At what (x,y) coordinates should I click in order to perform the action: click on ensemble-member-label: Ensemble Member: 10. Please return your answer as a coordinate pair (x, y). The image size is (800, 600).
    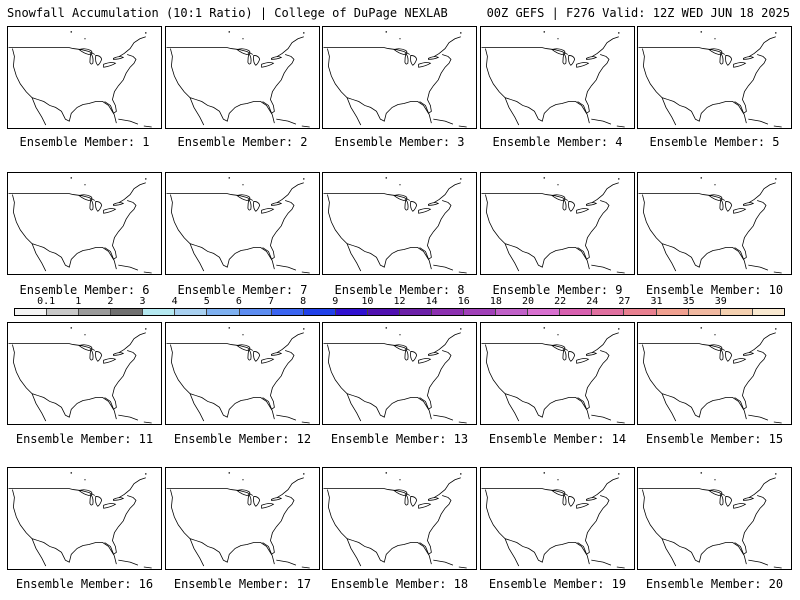
    Looking at the image, I should click on (714, 290).